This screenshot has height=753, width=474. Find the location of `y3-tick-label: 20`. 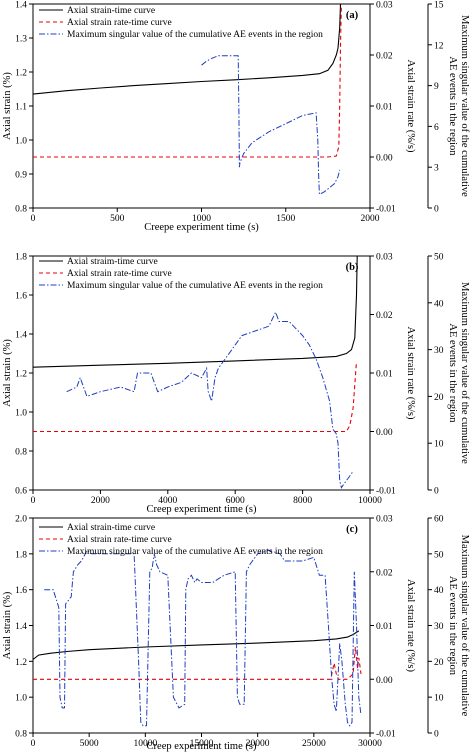

y3-tick-label: 20 is located at coordinates (439, 663).